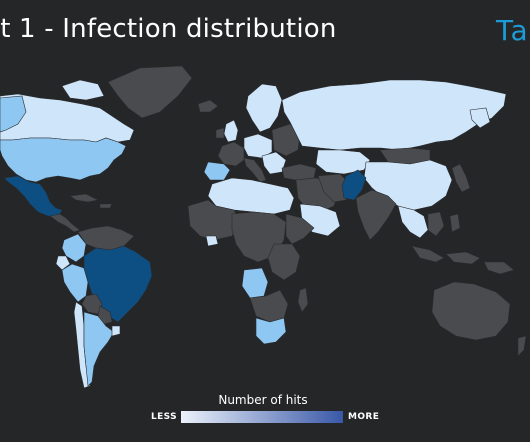 The width and height of the screenshot is (530, 442). I want to click on map-title: et 1 - Infection distribution, so click(168, 29).